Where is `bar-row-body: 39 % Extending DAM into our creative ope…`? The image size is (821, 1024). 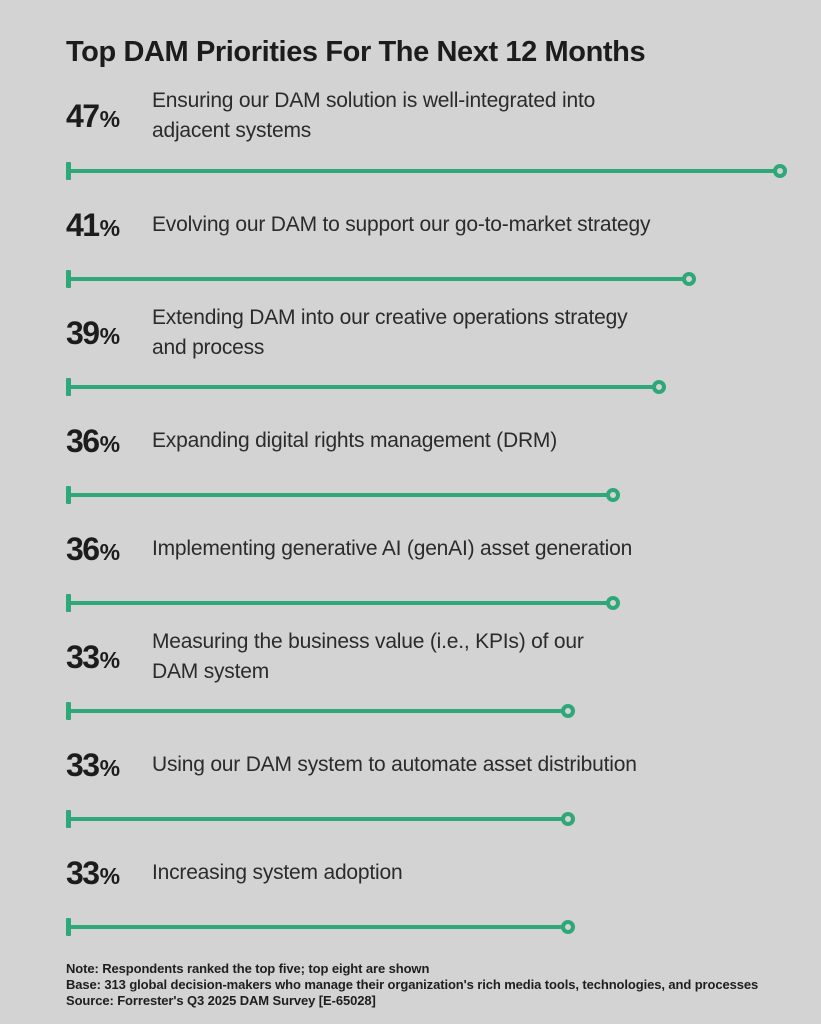
bar-row-body: 39 % Extending DAM into our creative ope… is located at coordinates (431, 333).